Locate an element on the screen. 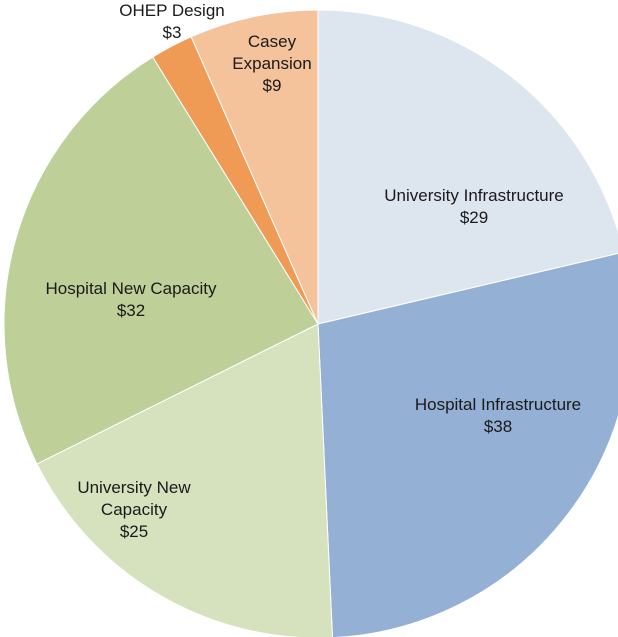 This screenshot has width=618, height=637. pie-label-hospital-infrastructure: Hospital Infrastructure $38 is located at coordinates (498, 415).